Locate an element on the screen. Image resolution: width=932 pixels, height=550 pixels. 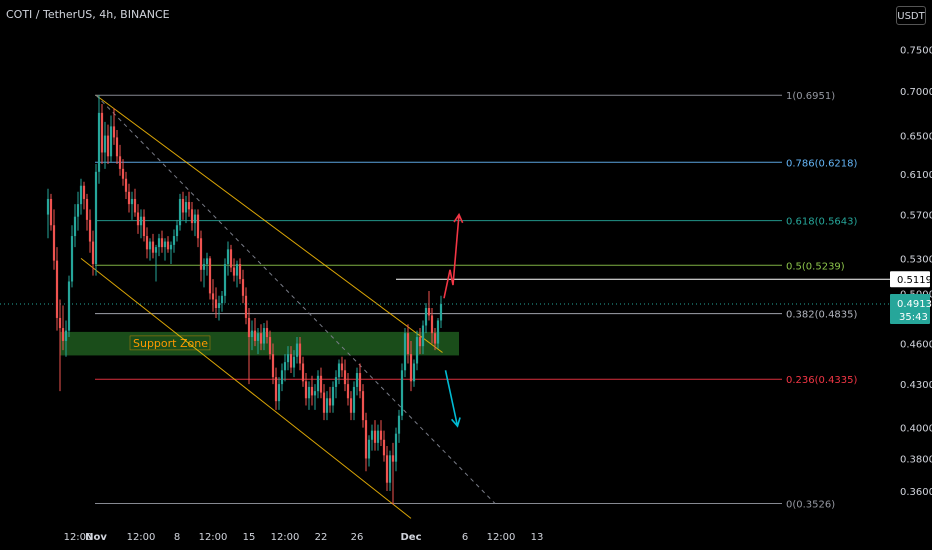
x-tick-label-2: 12:00 is located at coordinates (141, 537).